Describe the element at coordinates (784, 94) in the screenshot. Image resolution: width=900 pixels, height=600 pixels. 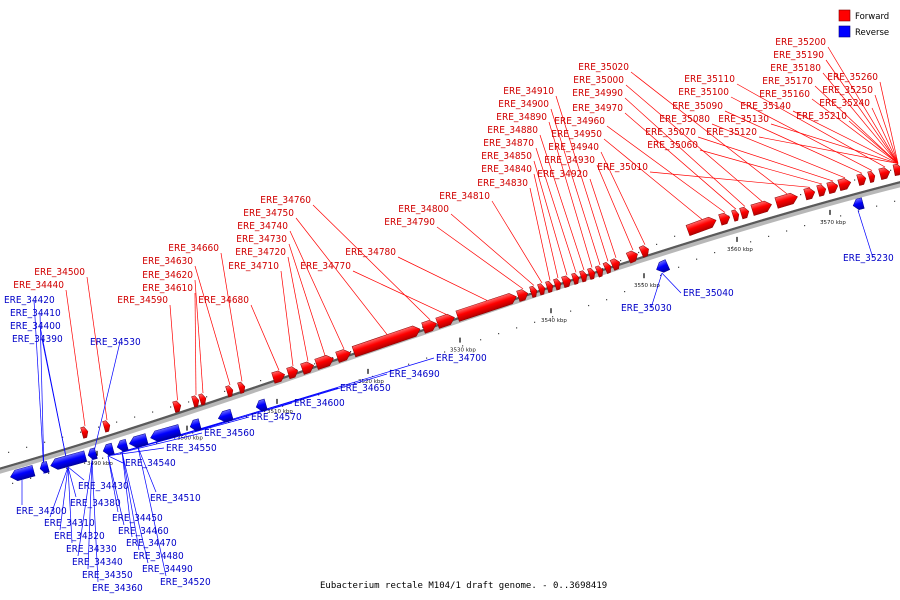
I see `gene-label: ERE_35160` at that location.